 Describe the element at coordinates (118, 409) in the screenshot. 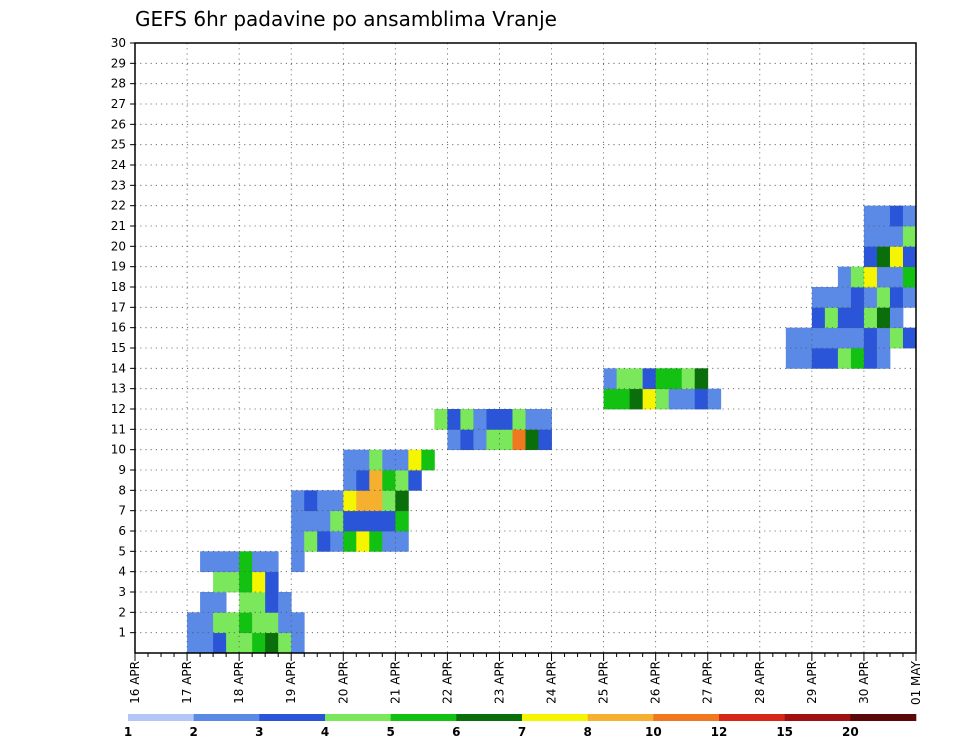

I see `y-tick-label: 12` at that location.